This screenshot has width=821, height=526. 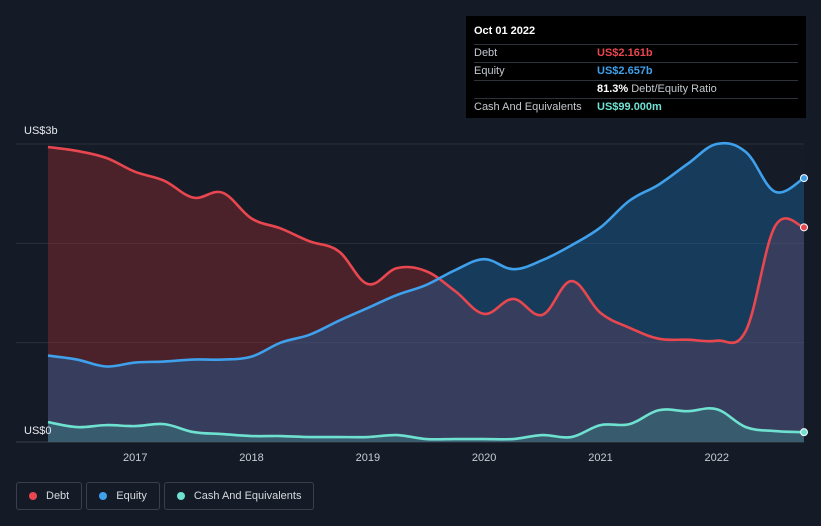 I want to click on y-axis-top-label: US$3b, so click(x=41, y=131).